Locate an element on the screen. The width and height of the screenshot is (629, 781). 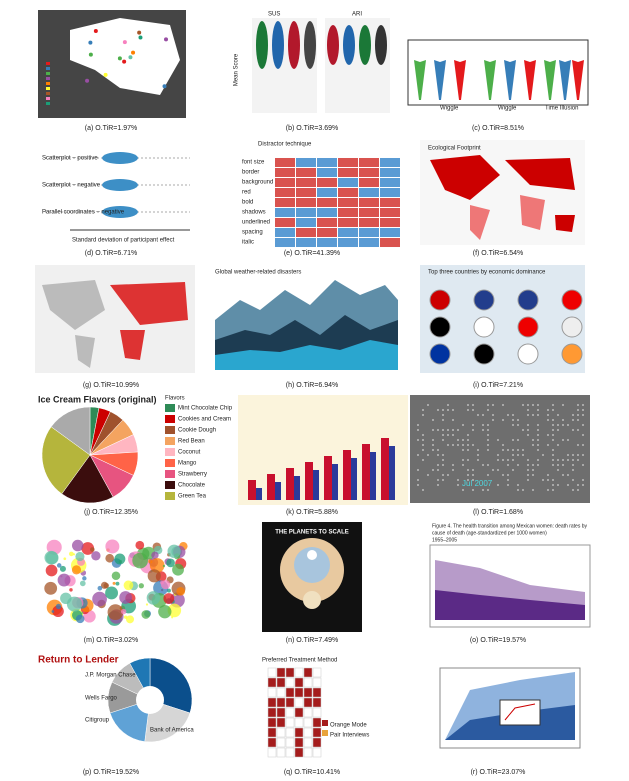
panel-text: Cookies and Cream is located at coordinates (204, 420).